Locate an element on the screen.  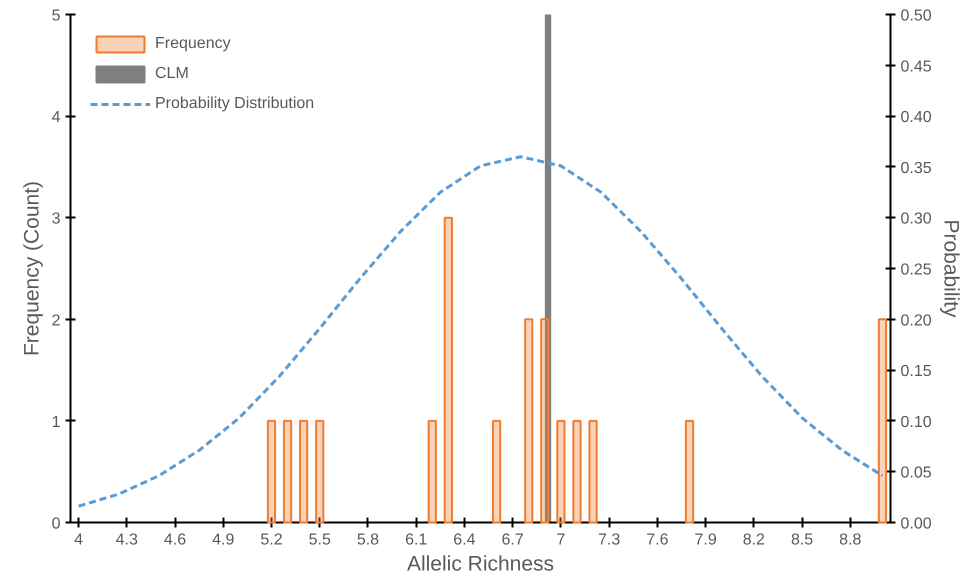
x-tick-label: 7.9 is located at coordinates (705, 540).